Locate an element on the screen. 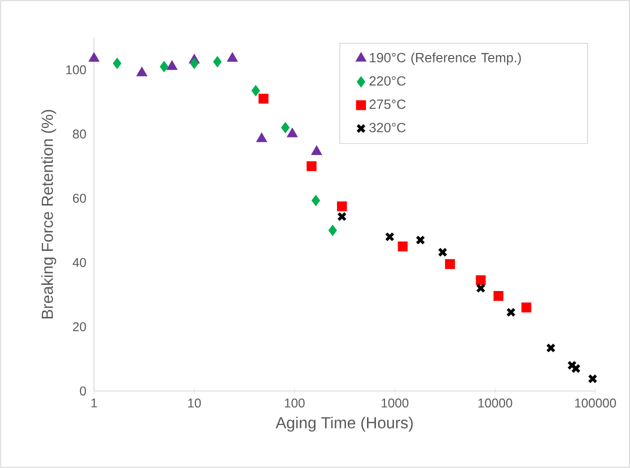 The width and height of the screenshot is (630, 468). y-axis-title: Breaking Force Retention (%) is located at coordinates (48, 214).